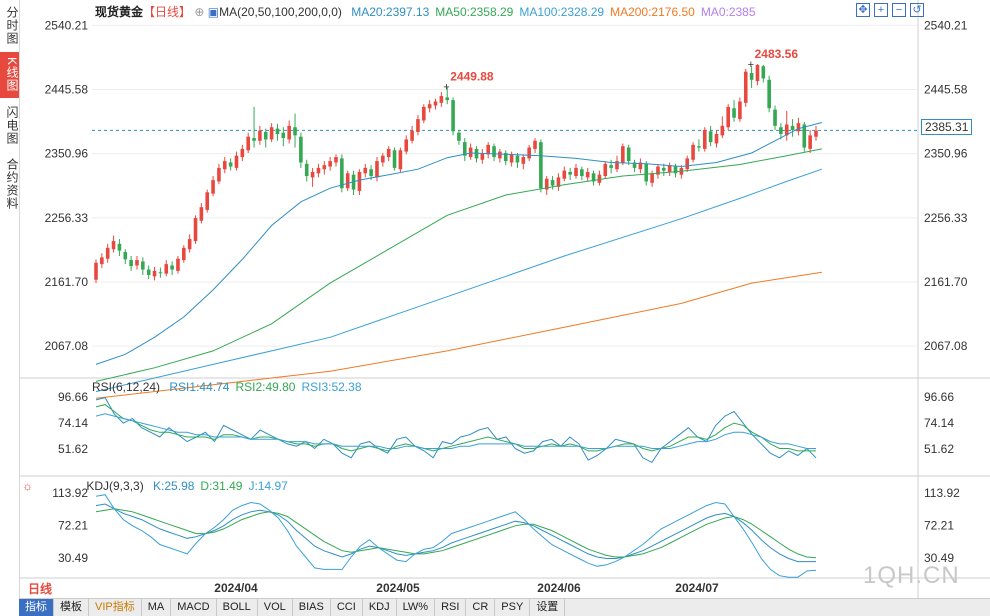  I want to click on zoom-out-icon: −, so click(899, 10).